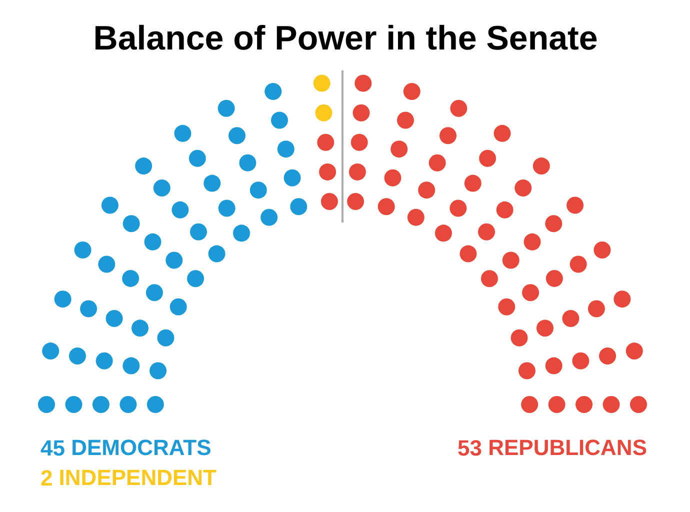 This screenshot has height=512, width=690. I want to click on data-label: 53, so click(470, 448).